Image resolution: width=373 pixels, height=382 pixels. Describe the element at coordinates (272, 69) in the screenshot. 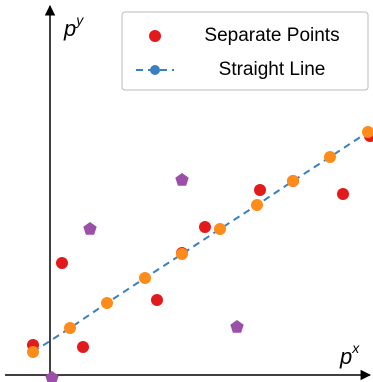

I see `legend-label: Straight Line` at that location.